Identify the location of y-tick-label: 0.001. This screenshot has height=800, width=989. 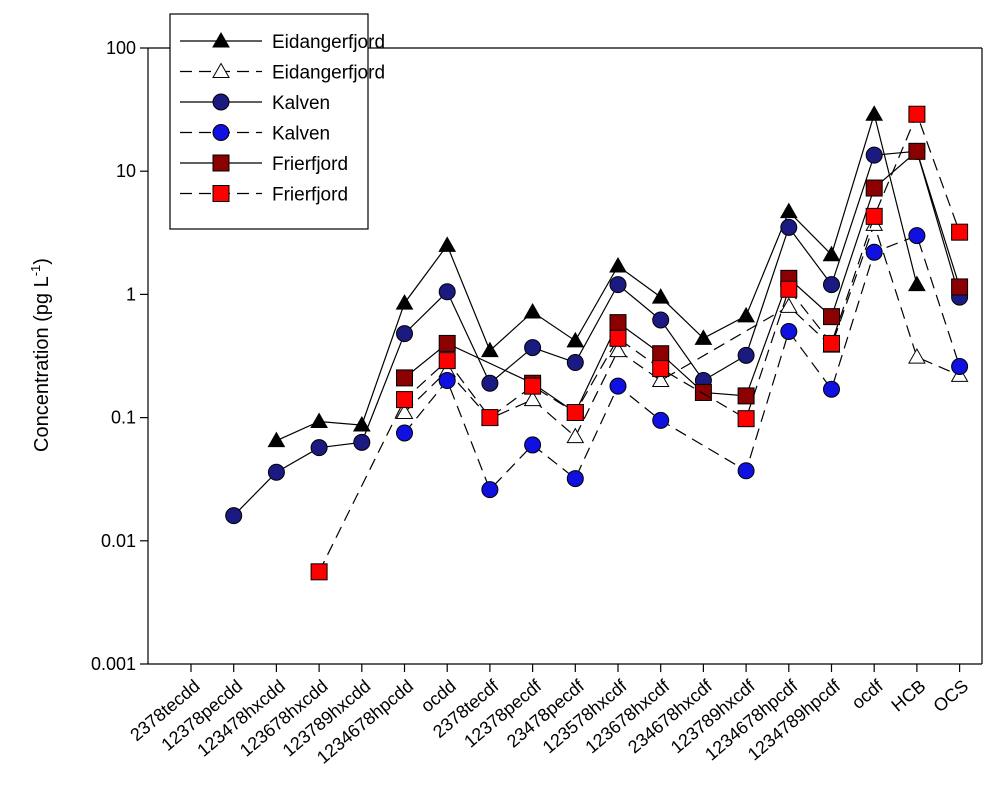
(113, 664).